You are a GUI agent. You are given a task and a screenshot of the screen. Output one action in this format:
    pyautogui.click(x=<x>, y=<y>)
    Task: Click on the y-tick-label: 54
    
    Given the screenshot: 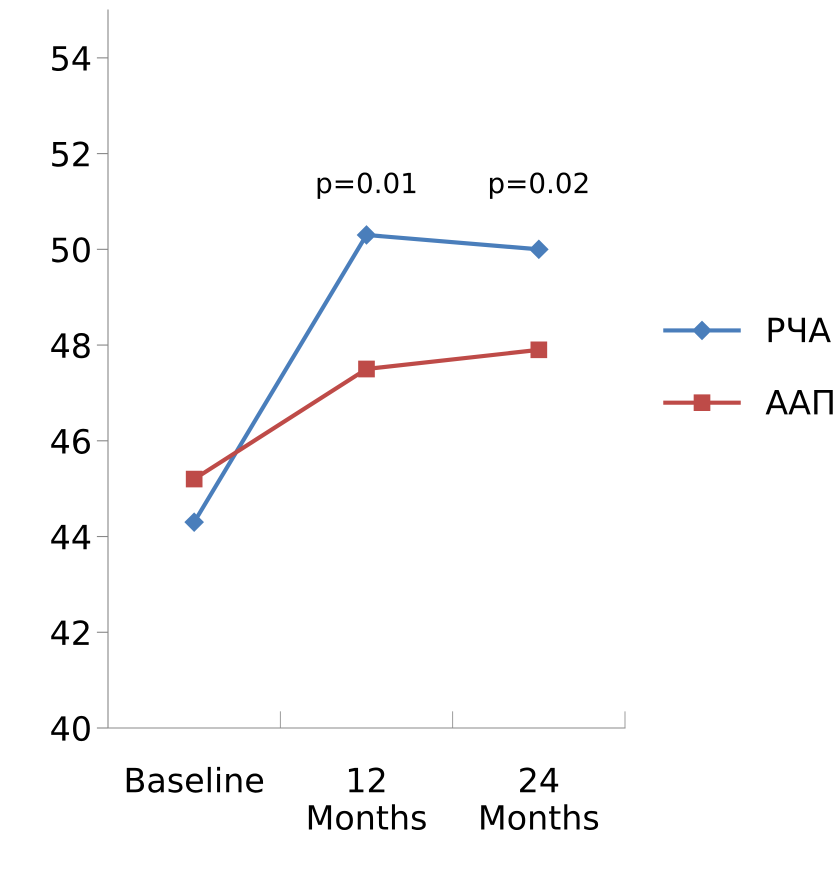 What is the action you would take?
    pyautogui.click(x=71, y=59)
    